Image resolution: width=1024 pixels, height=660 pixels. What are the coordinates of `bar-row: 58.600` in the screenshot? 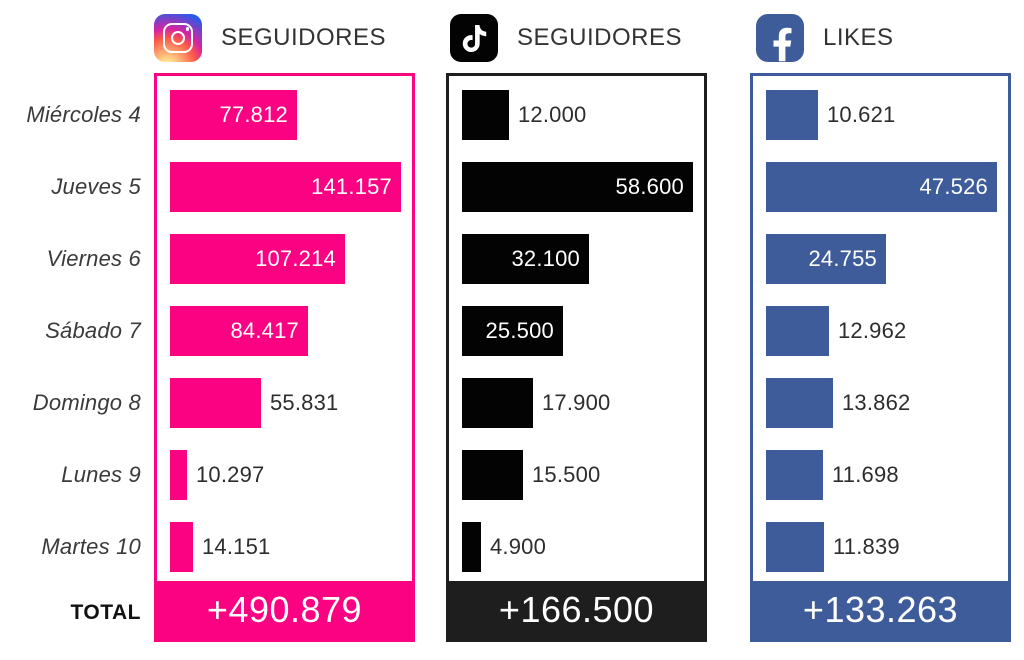 It's located at (577, 187).